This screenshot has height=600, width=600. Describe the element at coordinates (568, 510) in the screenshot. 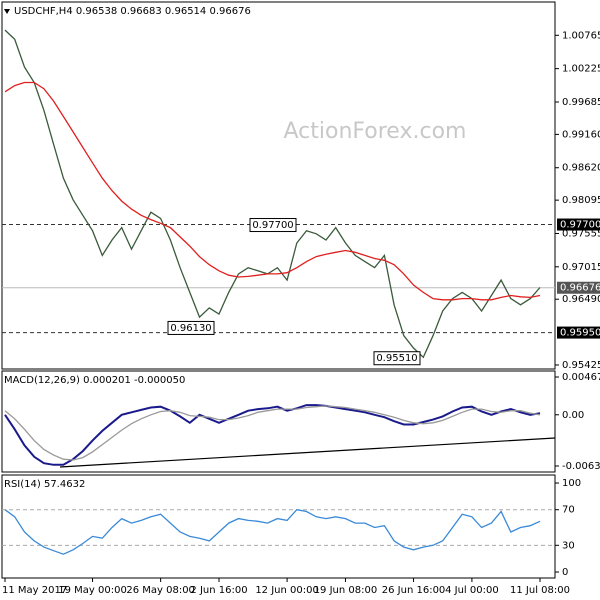

I see `y-tick-label: 70` at that location.